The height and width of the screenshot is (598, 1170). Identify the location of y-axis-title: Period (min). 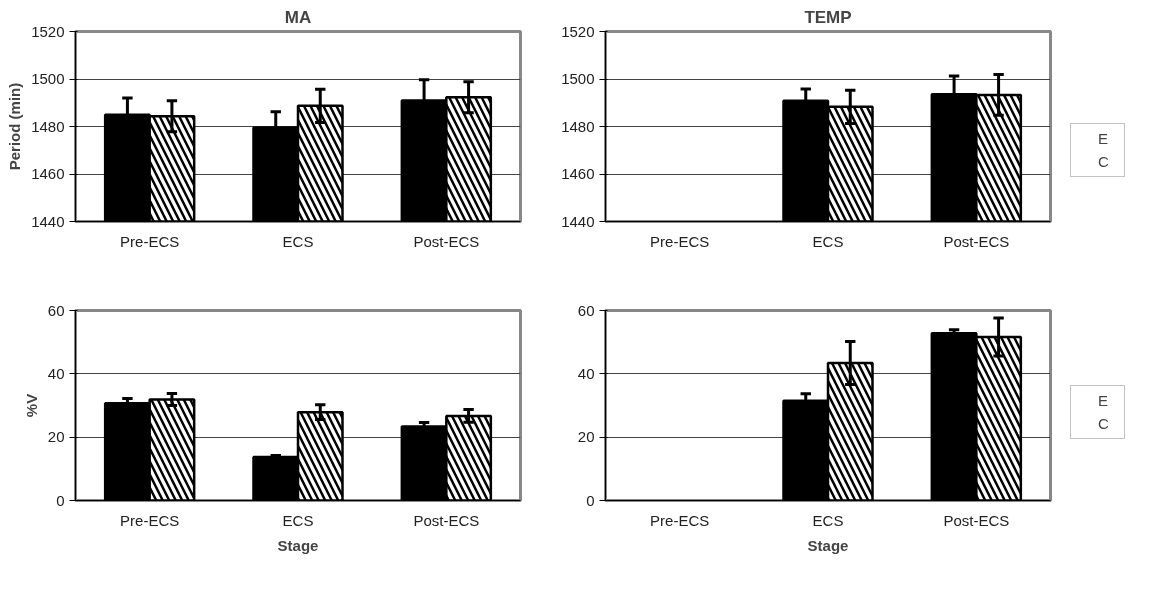
(15, 126).